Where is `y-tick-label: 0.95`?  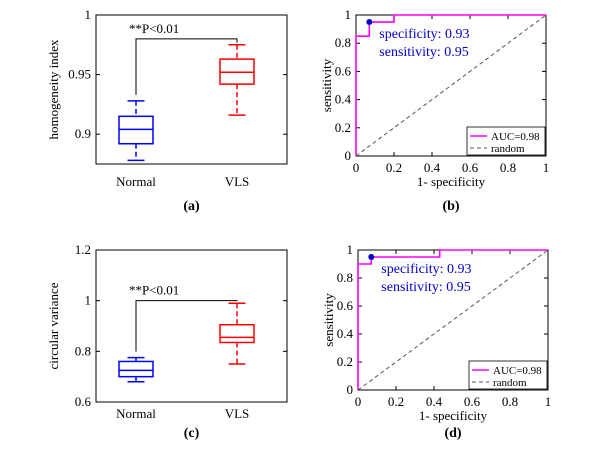
y-tick-label: 0.95 is located at coordinates (79, 74).